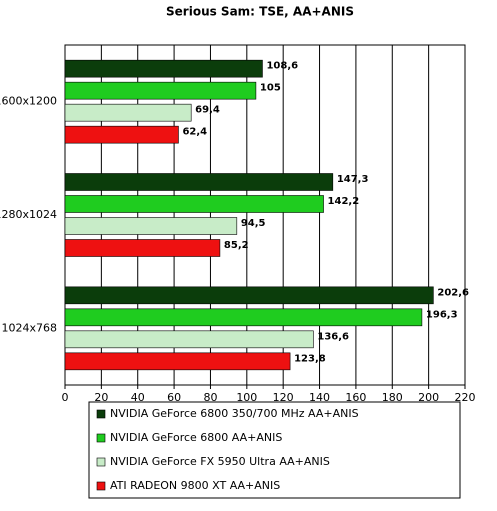  Describe the element at coordinates (234, 413) in the screenshot. I see `legend-label: NVIDIA GeForce 6800 350/700 MHz AA+ANIS` at that location.